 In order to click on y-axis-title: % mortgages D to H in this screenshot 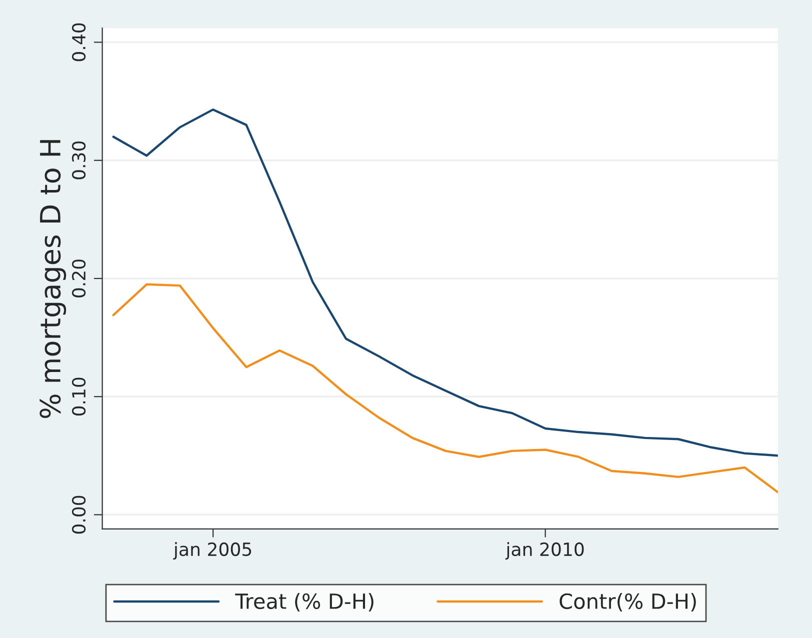, I will do `click(53, 279)`.